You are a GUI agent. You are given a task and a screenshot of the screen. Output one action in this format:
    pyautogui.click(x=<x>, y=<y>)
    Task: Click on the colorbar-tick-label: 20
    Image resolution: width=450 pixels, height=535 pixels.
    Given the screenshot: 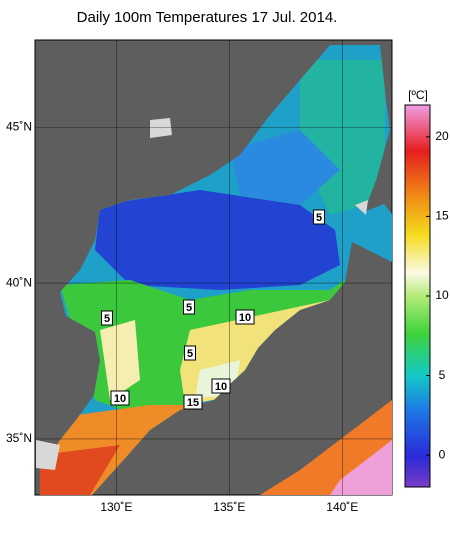 What is the action you would take?
    pyautogui.click(x=442, y=136)
    